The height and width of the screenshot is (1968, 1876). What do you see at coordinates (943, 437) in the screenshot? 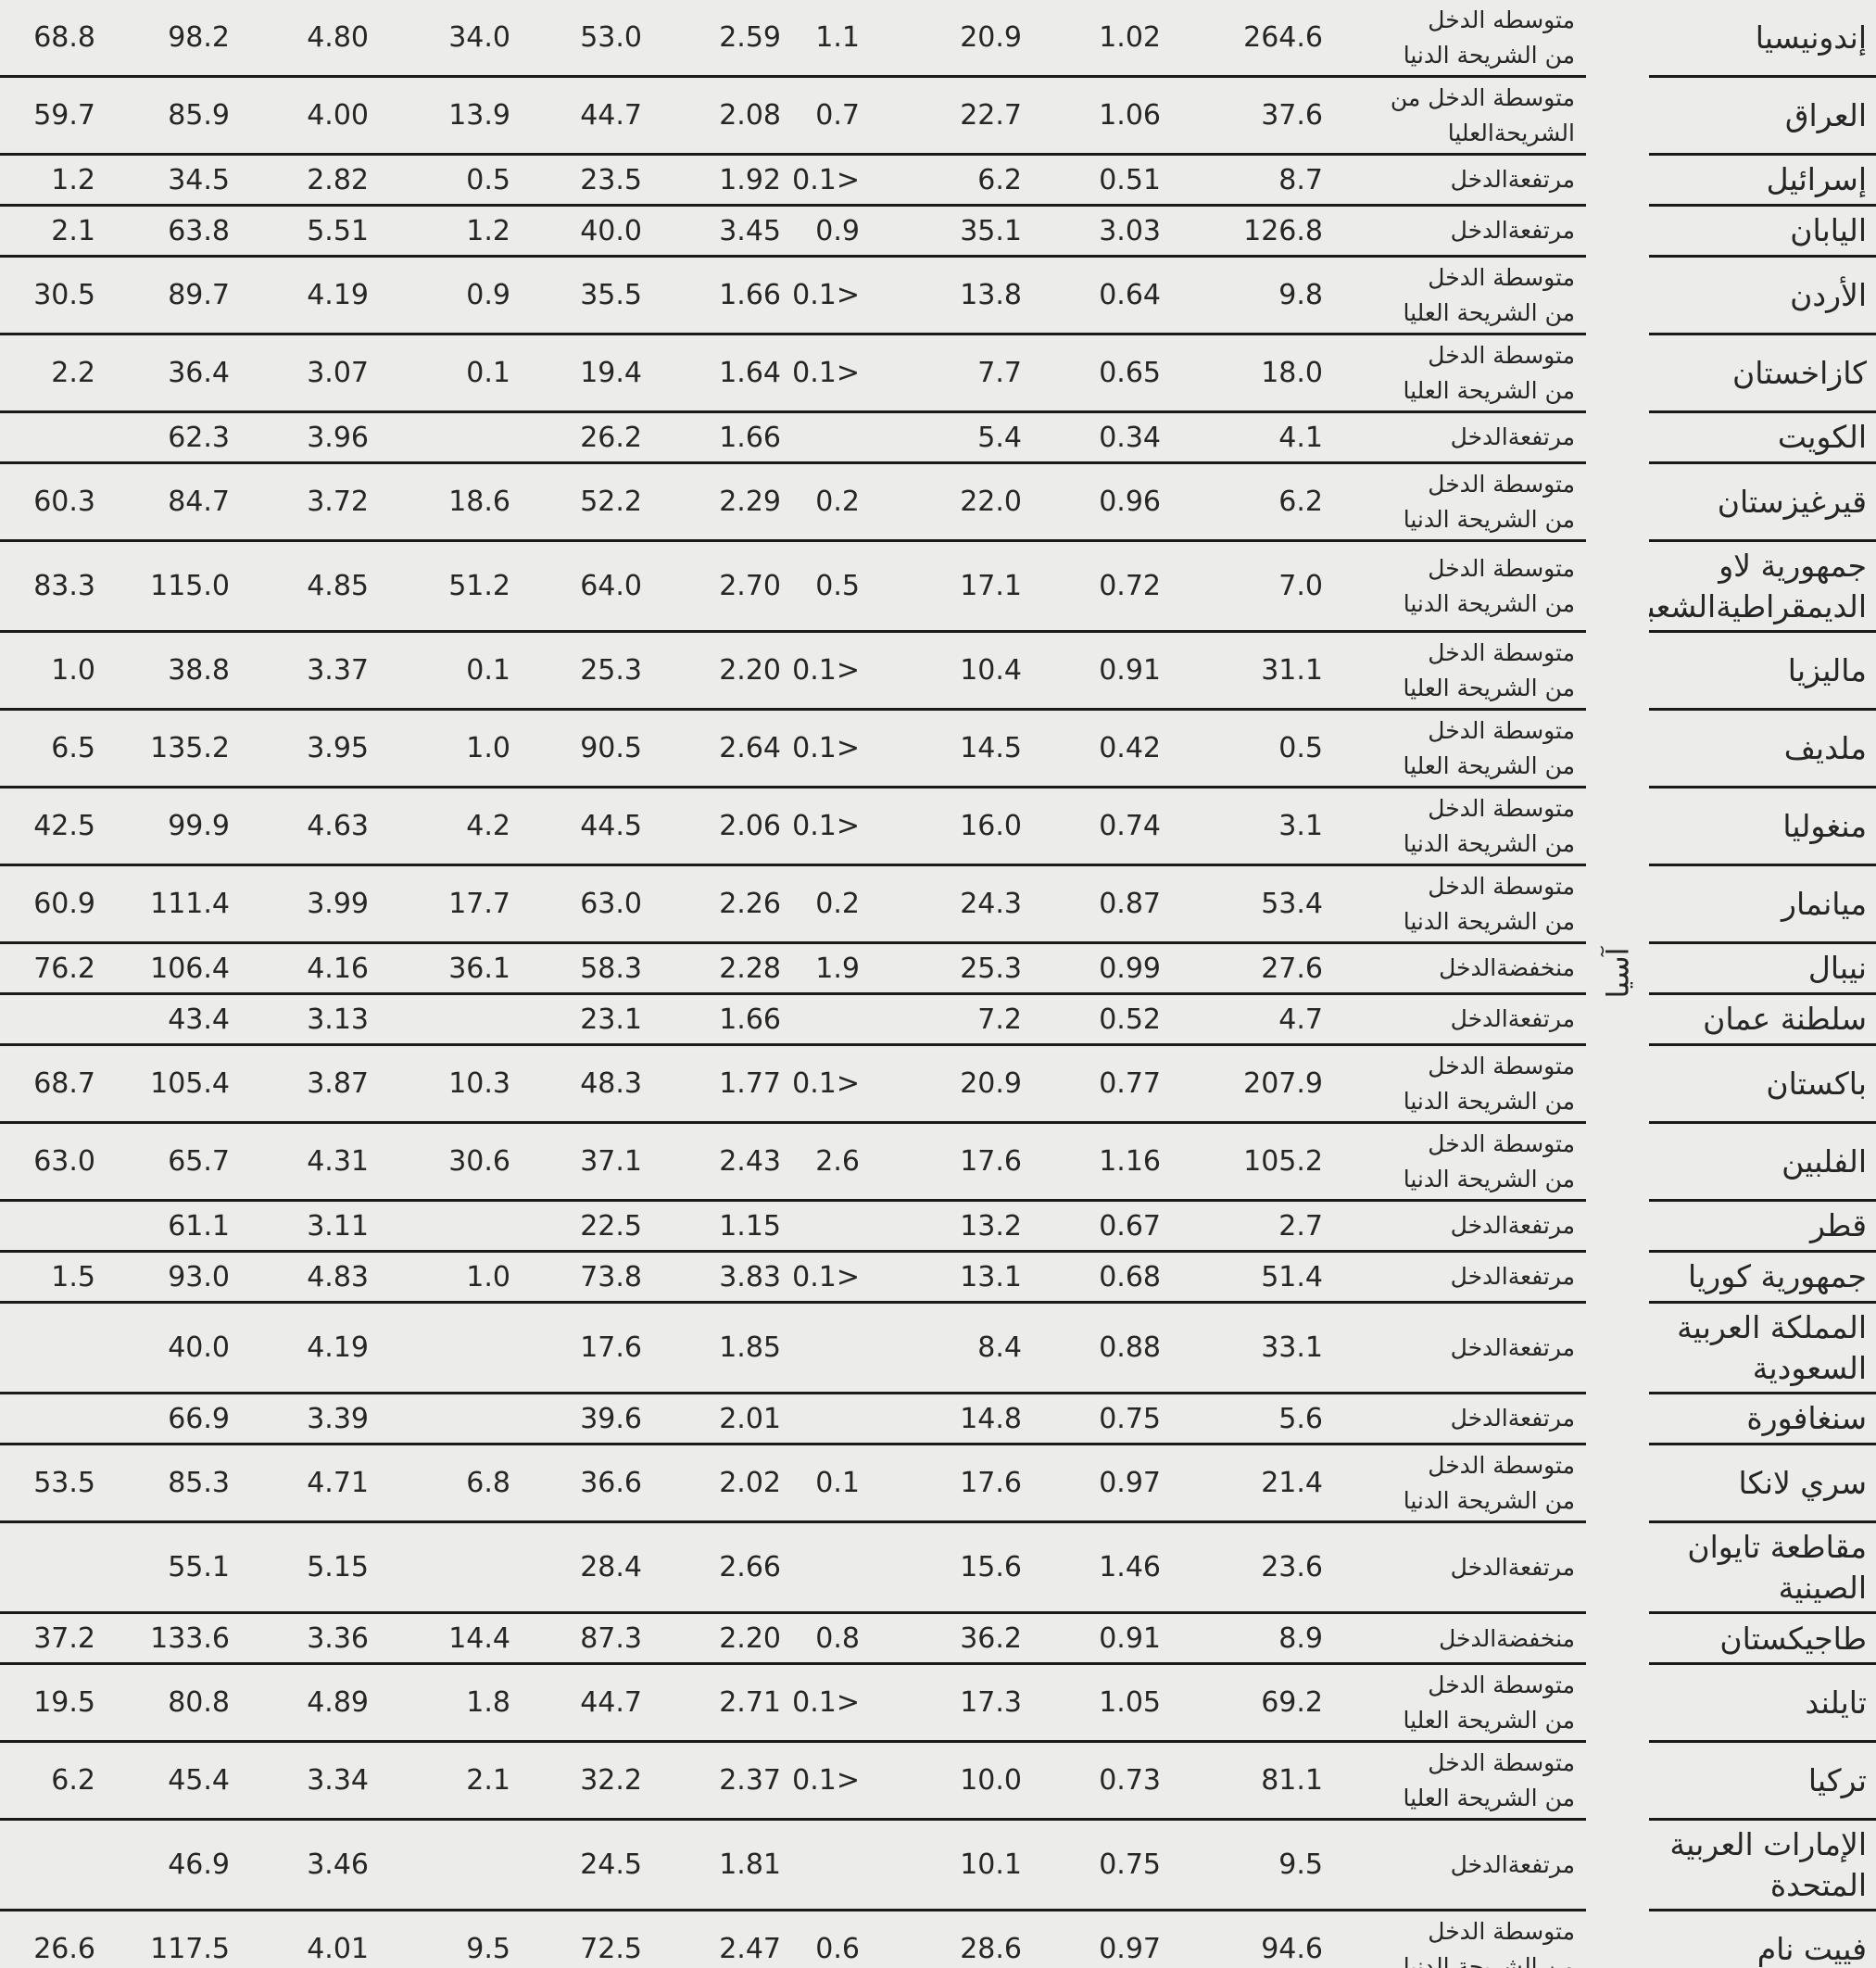
I see `value-cell: 5.4` at bounding box center [943, 437].